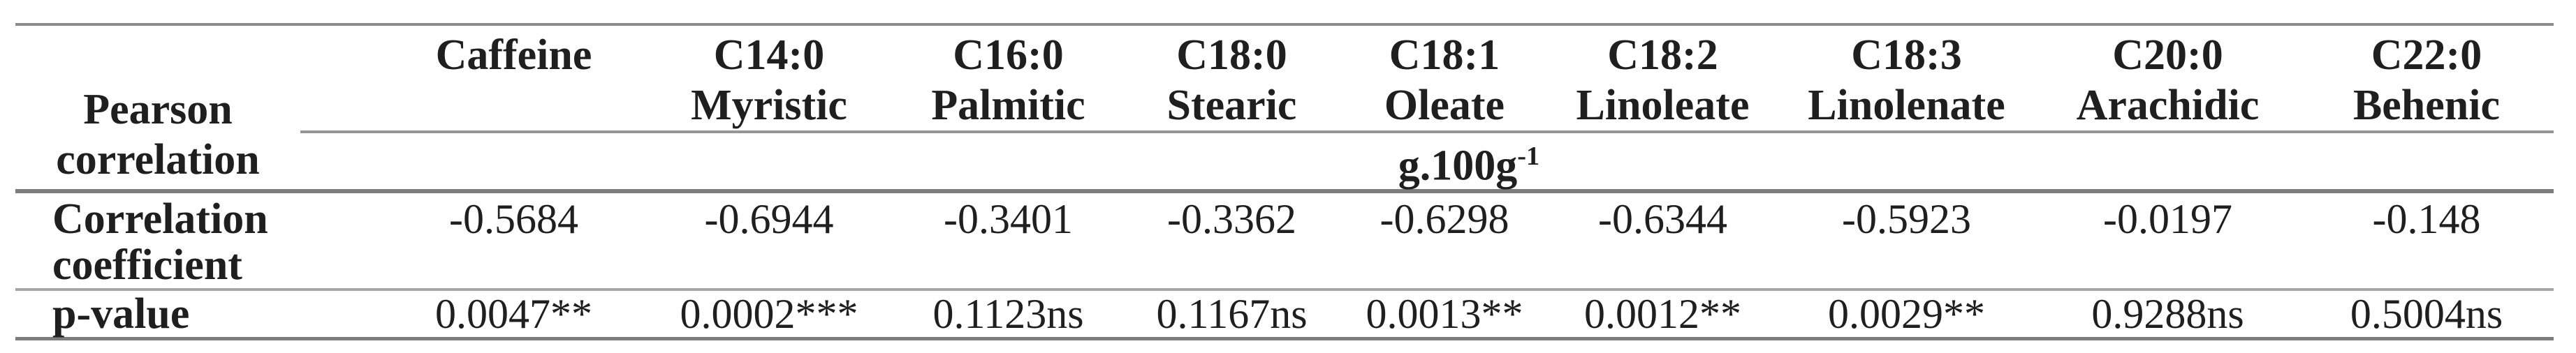  Describe the element at coordinates (769, 240) in the screenshot. I see `coefficient-cell: -0.6944` at that location.